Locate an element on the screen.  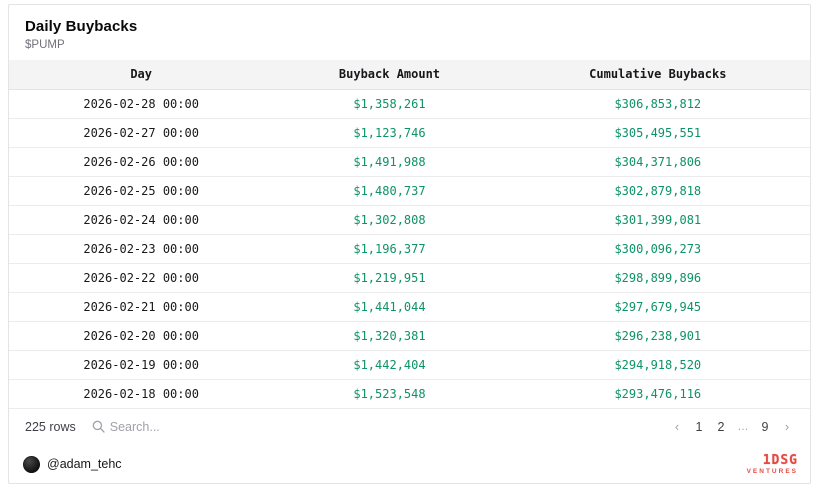
cell-day: 2026-02-27 00:00 is located at coordinates (141, 133).